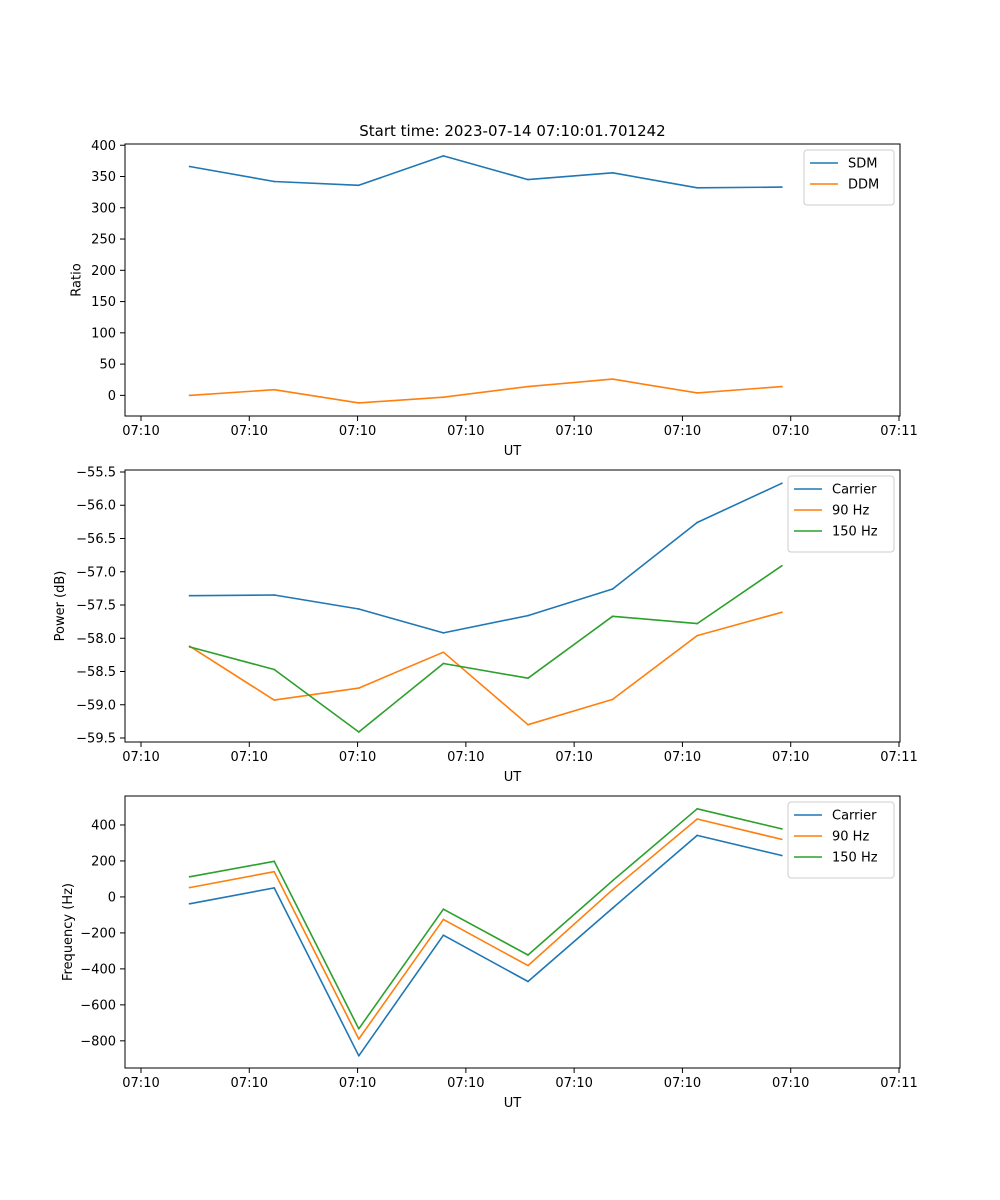  Describe the element at coordinates (513, 777) in the screenshot. I see `x-axis-label: UT` at that location.